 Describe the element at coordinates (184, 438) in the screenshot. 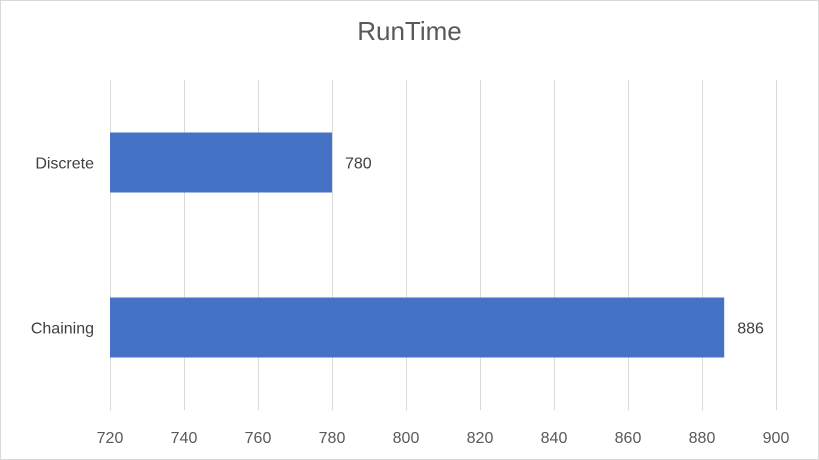

I see `x-tick-label: 740` at that location.